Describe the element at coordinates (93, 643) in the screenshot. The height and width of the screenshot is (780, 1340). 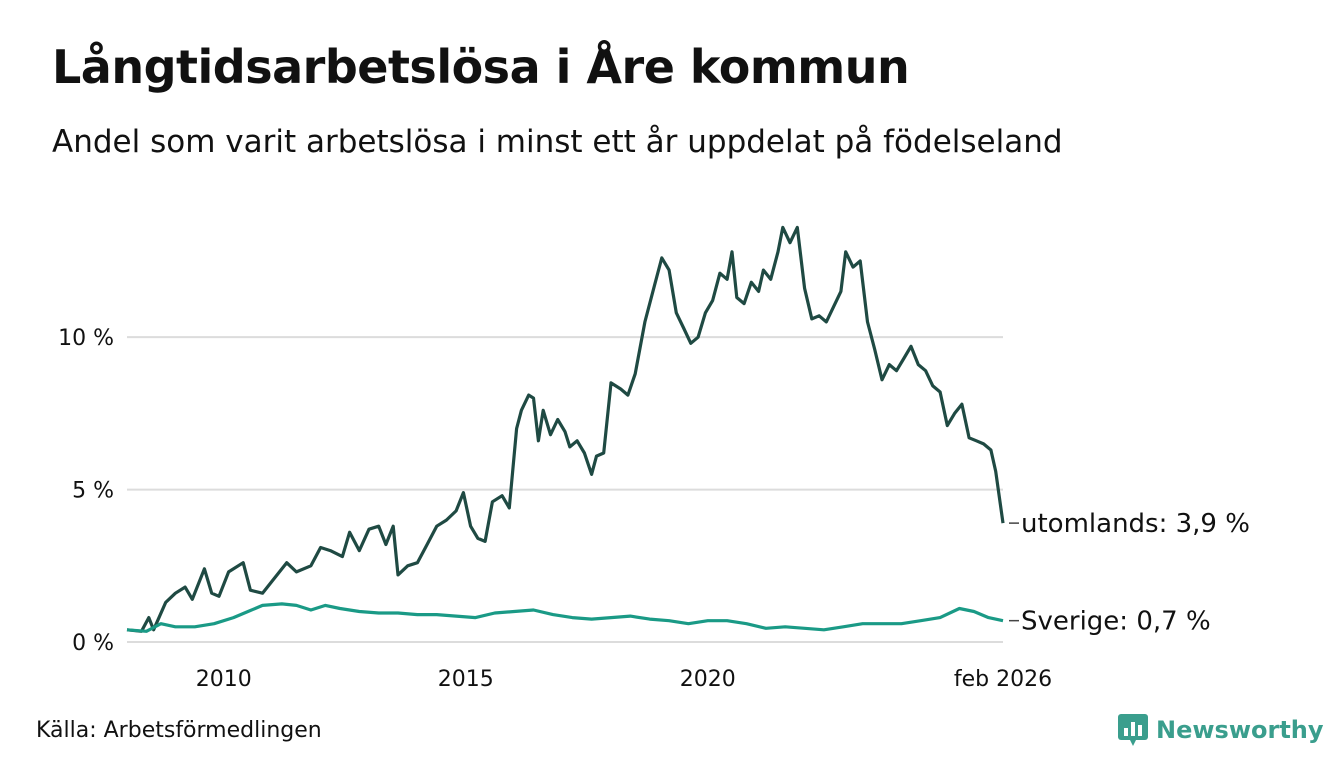
I see `y-tick-label: 0 %` at that location.